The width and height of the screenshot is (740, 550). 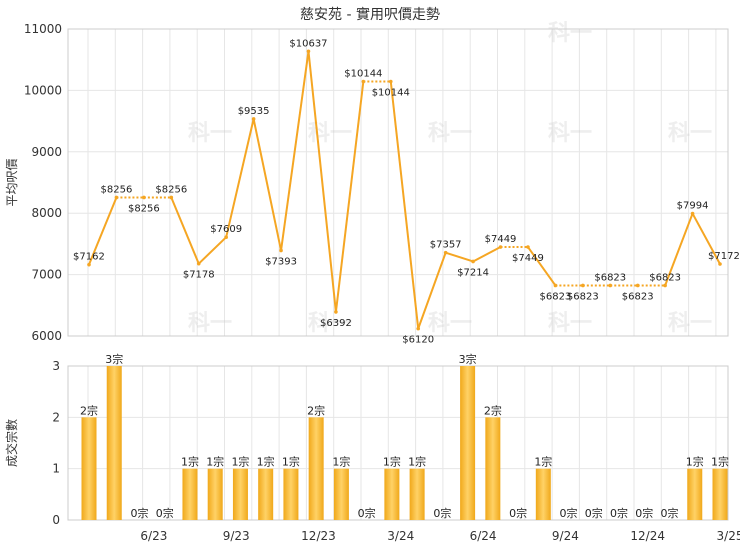 What do you see at coordinates (446, 245) in the screenshot?
I see `price-data-label: $7357` at bounding box center [446, 245].